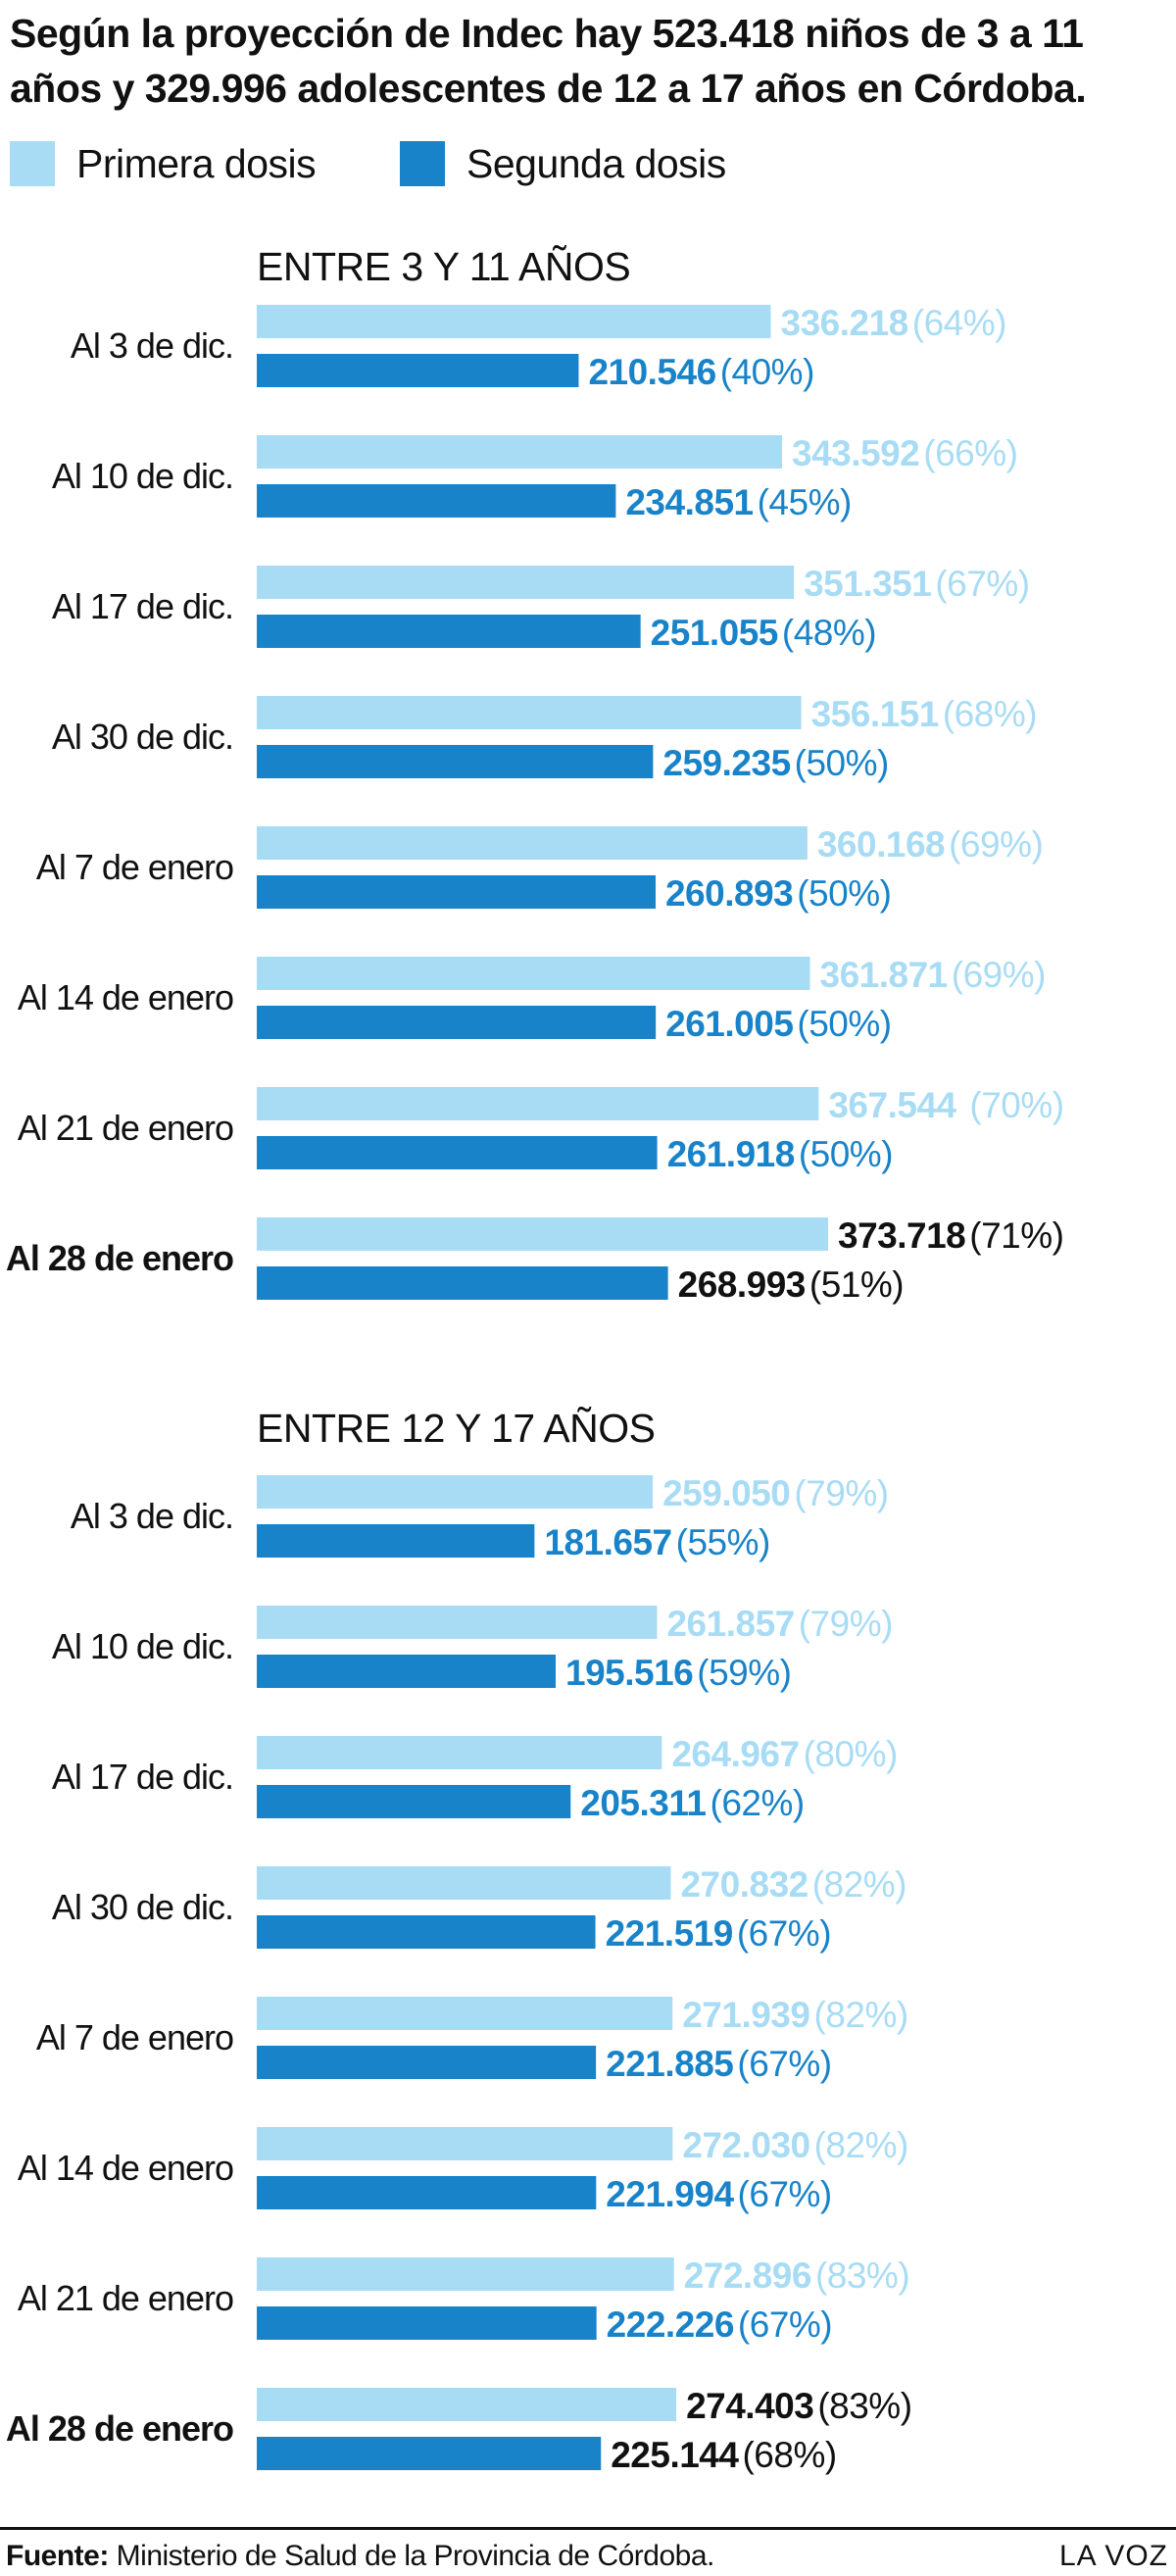  I want to click on legend-label-first-dose: Primera dosis, so click(196, 163).